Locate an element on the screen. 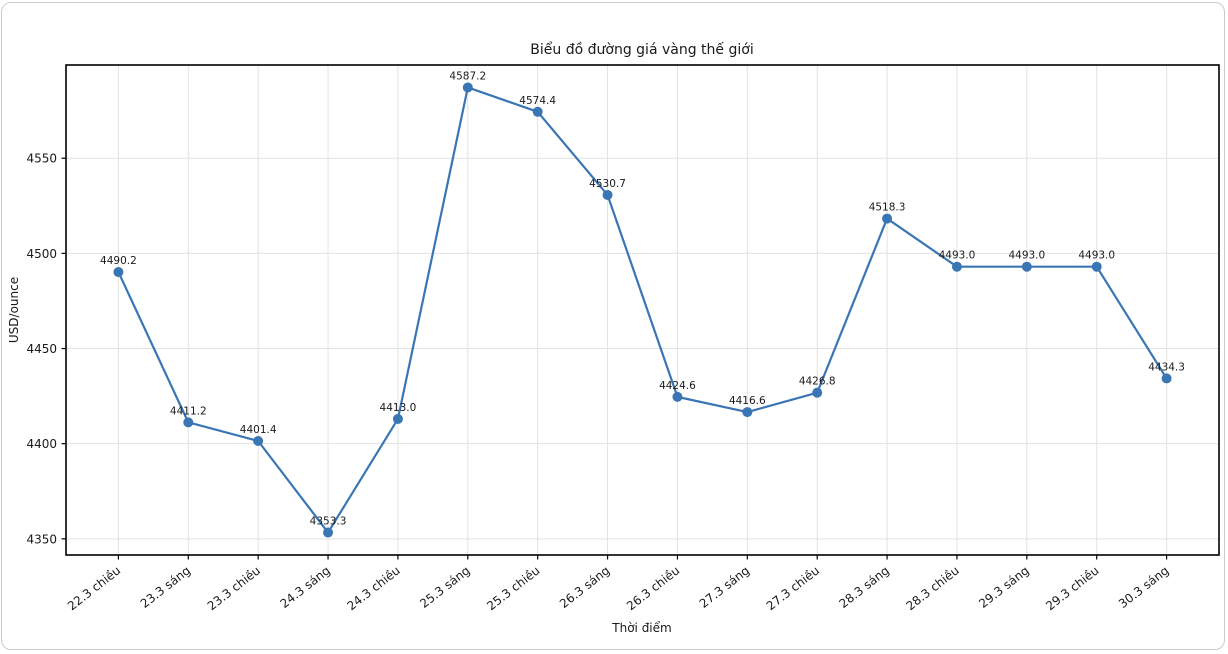  x-tick-label: 24.3 chiều is located at coordinates (373, 588).